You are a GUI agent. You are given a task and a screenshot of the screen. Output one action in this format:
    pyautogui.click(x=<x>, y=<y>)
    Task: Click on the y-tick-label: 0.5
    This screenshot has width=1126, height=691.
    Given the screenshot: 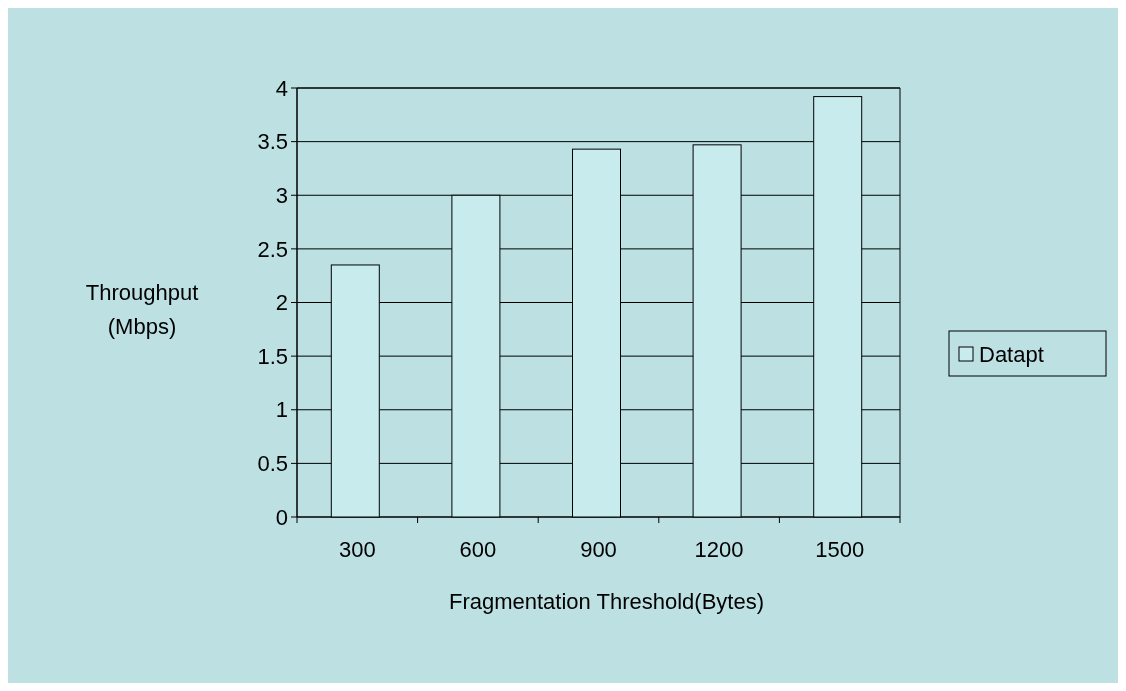 What is the action you would take?
    pyautogui.click(x=272, y=464)
    